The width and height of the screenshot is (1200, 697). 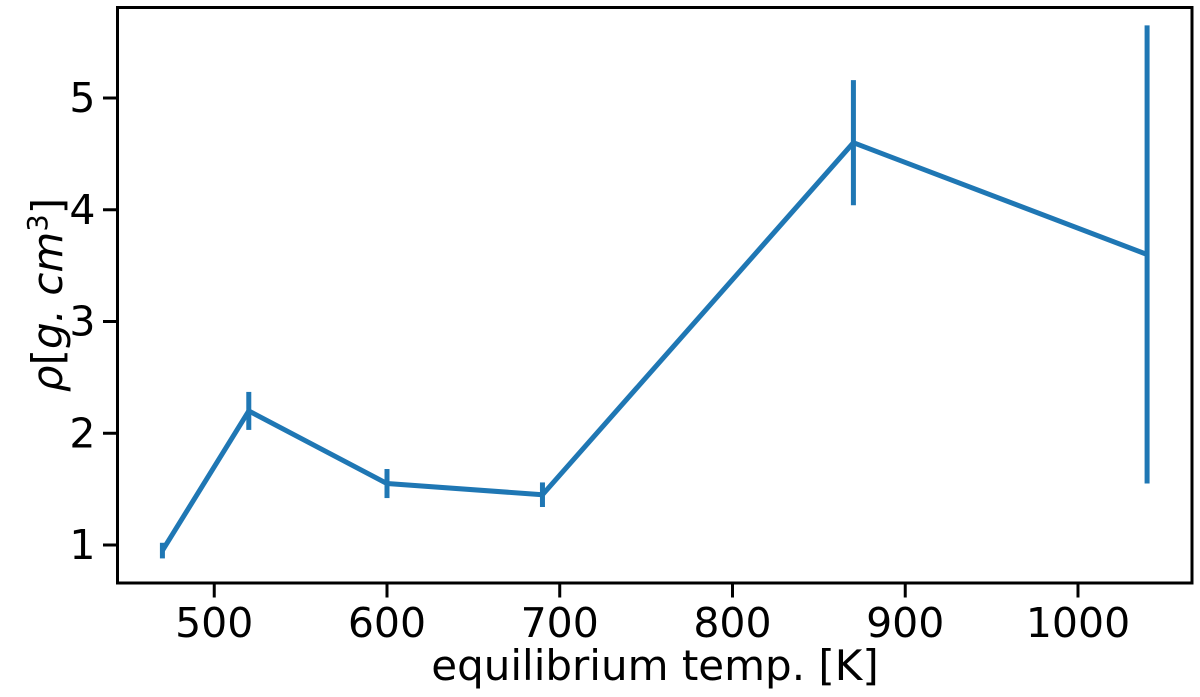 I want to click on x-tick-label: 600, so click(x=387, y=623).